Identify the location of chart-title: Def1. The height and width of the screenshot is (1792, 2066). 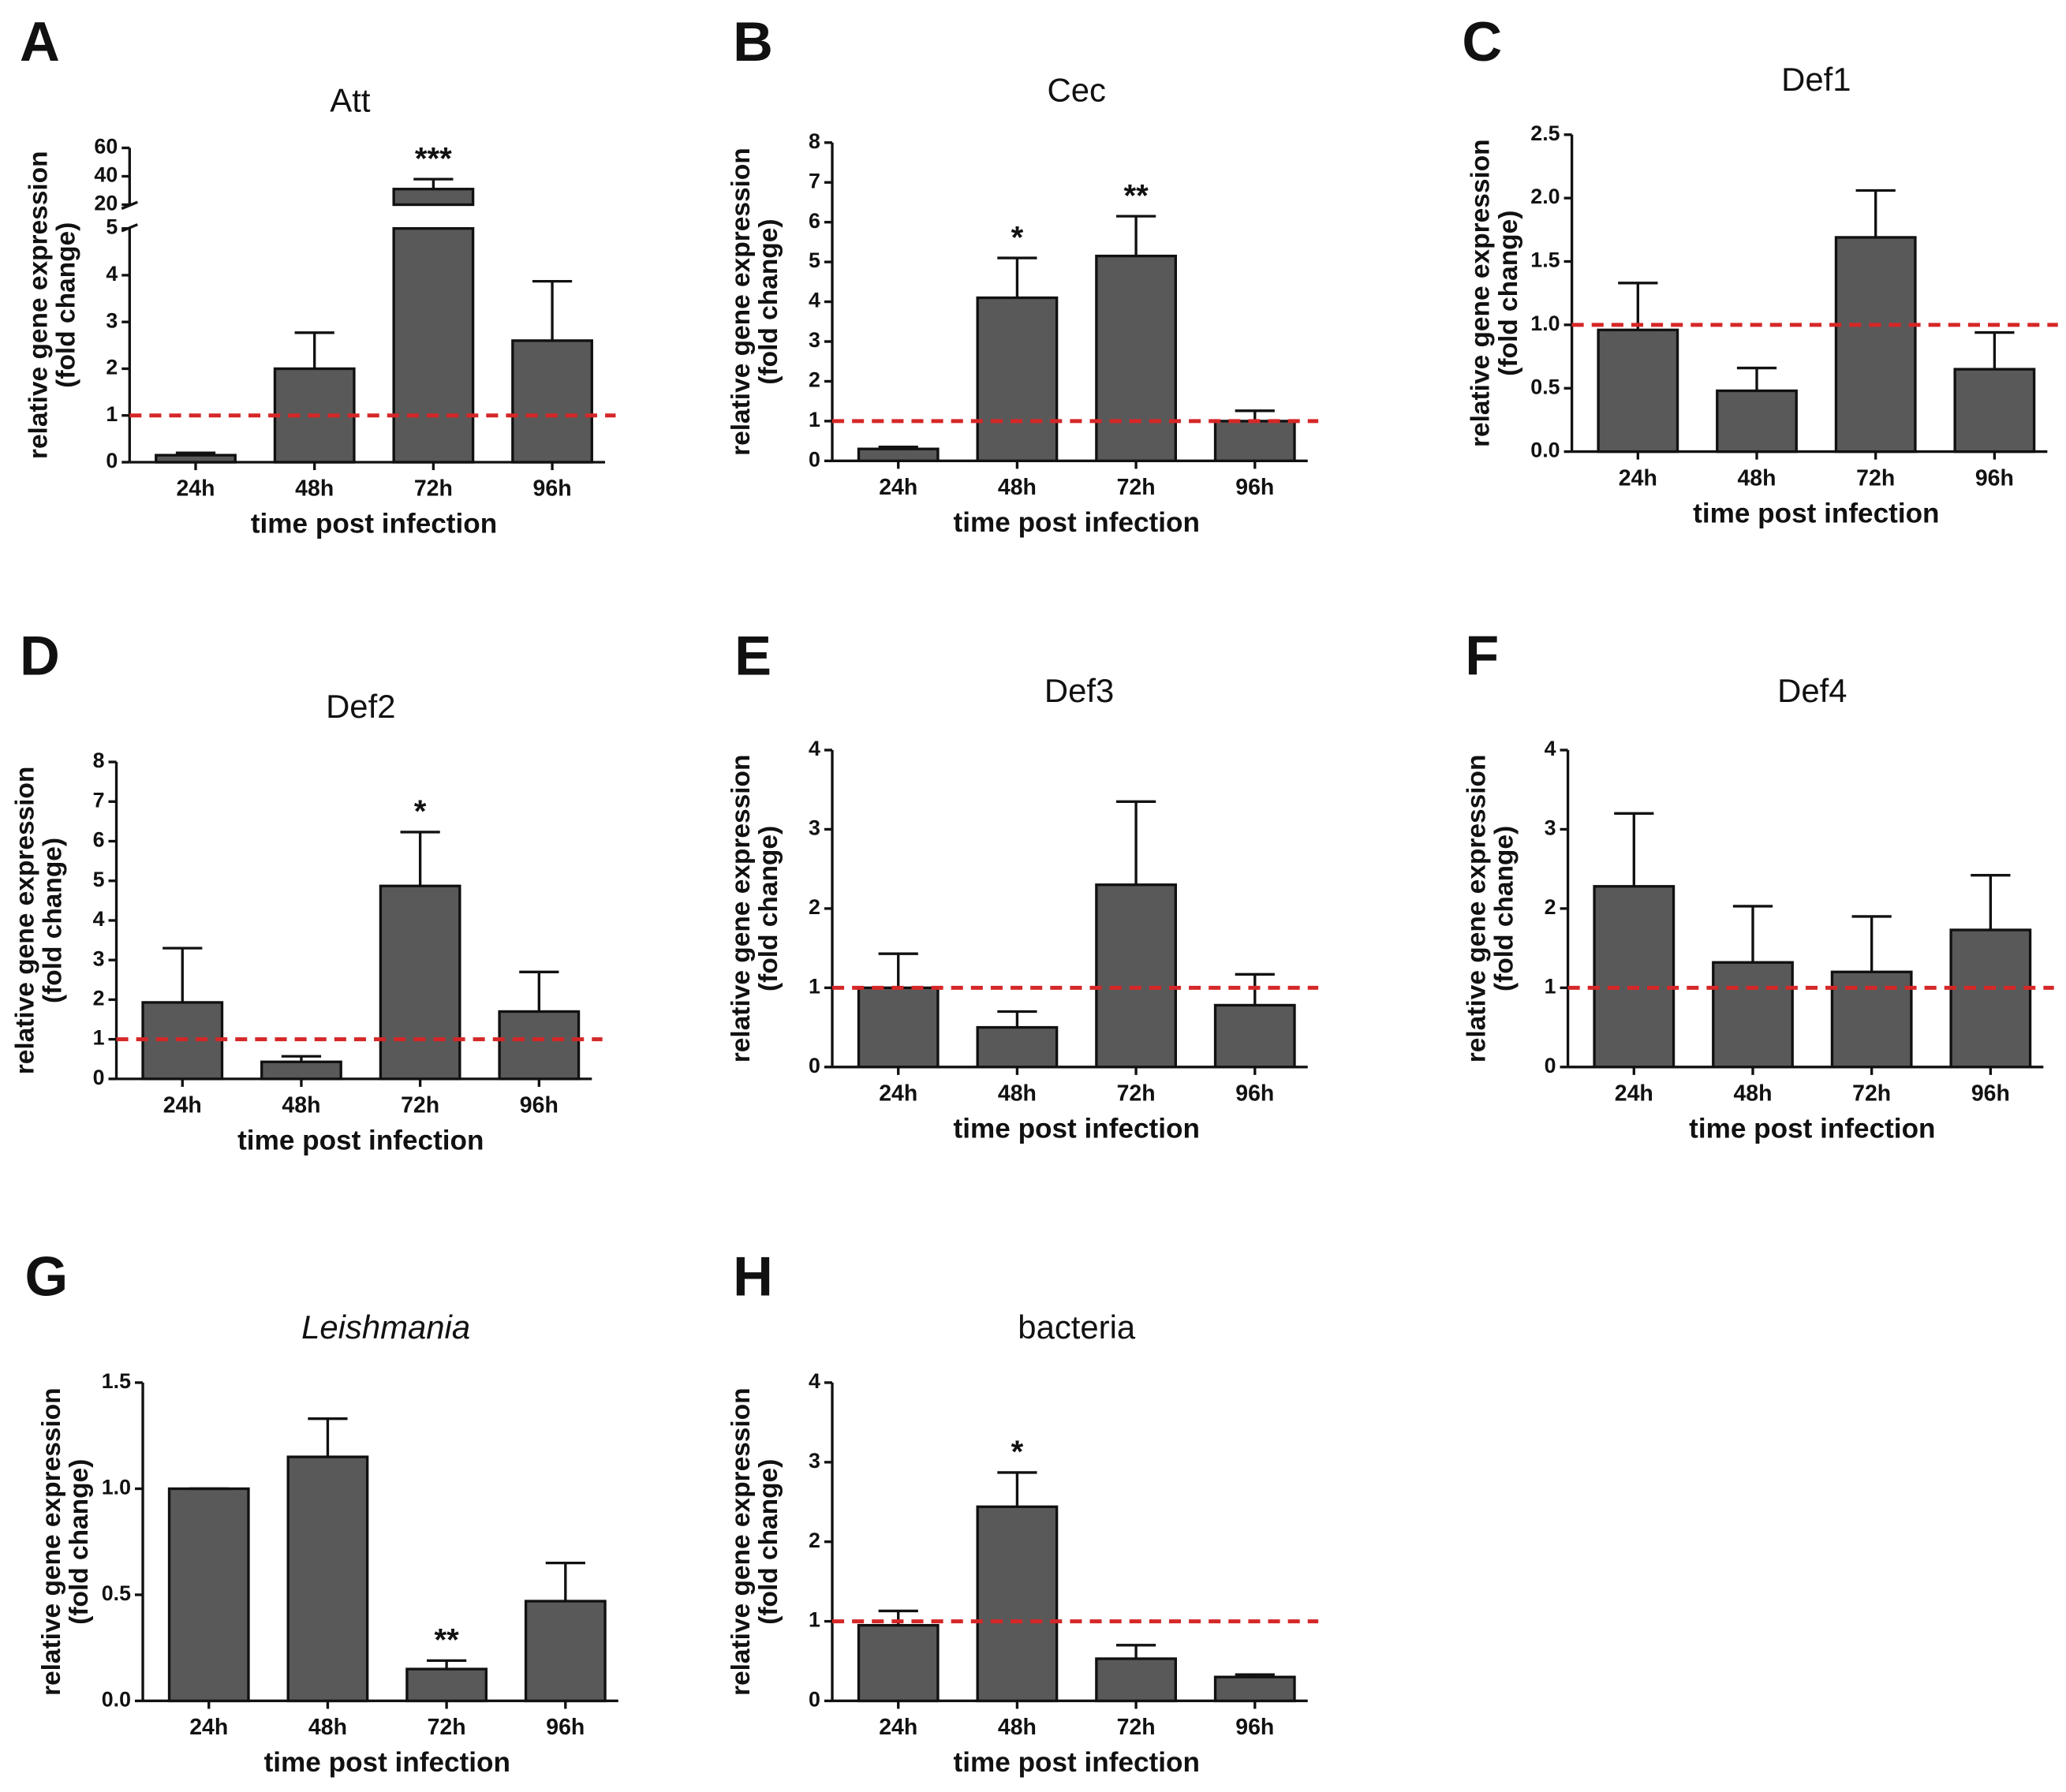
(1816, 79).